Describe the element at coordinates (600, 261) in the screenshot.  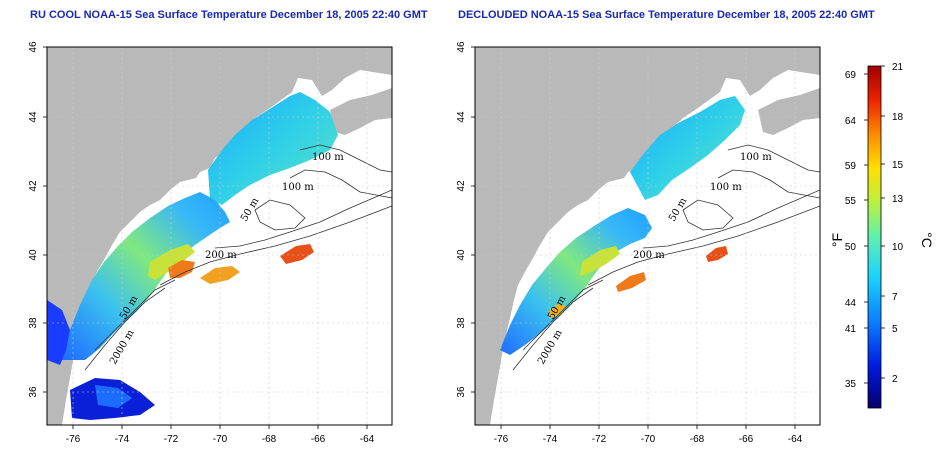
I see `right-warm-shelf` at that location.